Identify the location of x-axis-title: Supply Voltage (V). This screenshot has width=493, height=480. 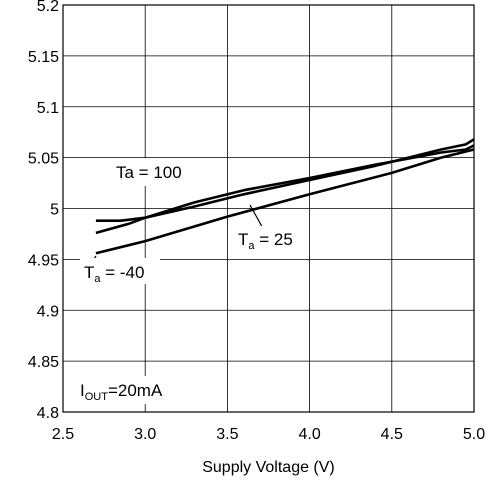
(268, 467).